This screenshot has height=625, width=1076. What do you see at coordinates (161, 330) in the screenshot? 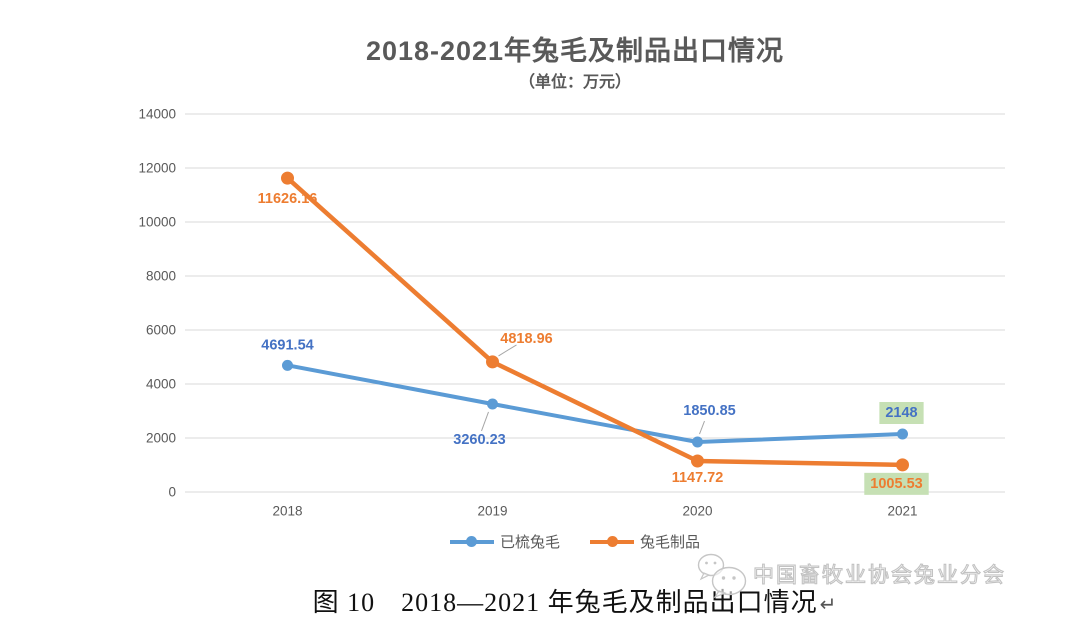
I see `y-axis-tick-label: 6000` at bounding box center [161, 330].